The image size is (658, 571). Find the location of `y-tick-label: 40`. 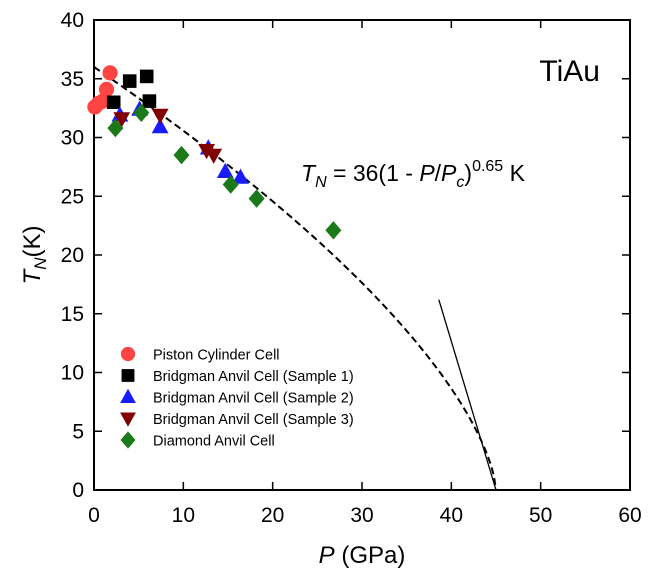

y-tick-label: 40 is located at coordinates (72, 20).